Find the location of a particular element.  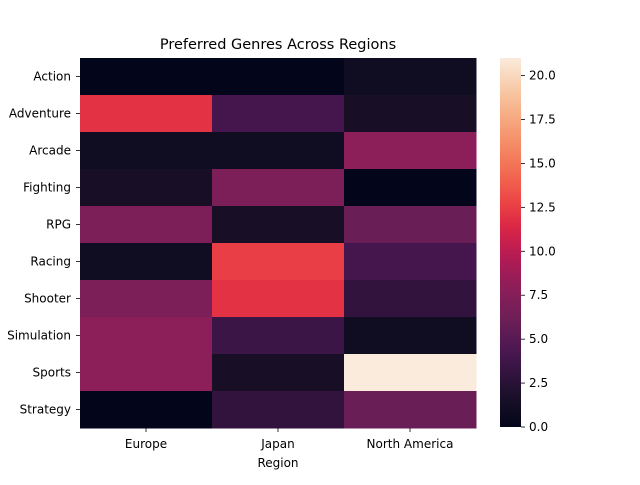

colorbar-tick-label: 10.0 is located at coordinates (542, 251).